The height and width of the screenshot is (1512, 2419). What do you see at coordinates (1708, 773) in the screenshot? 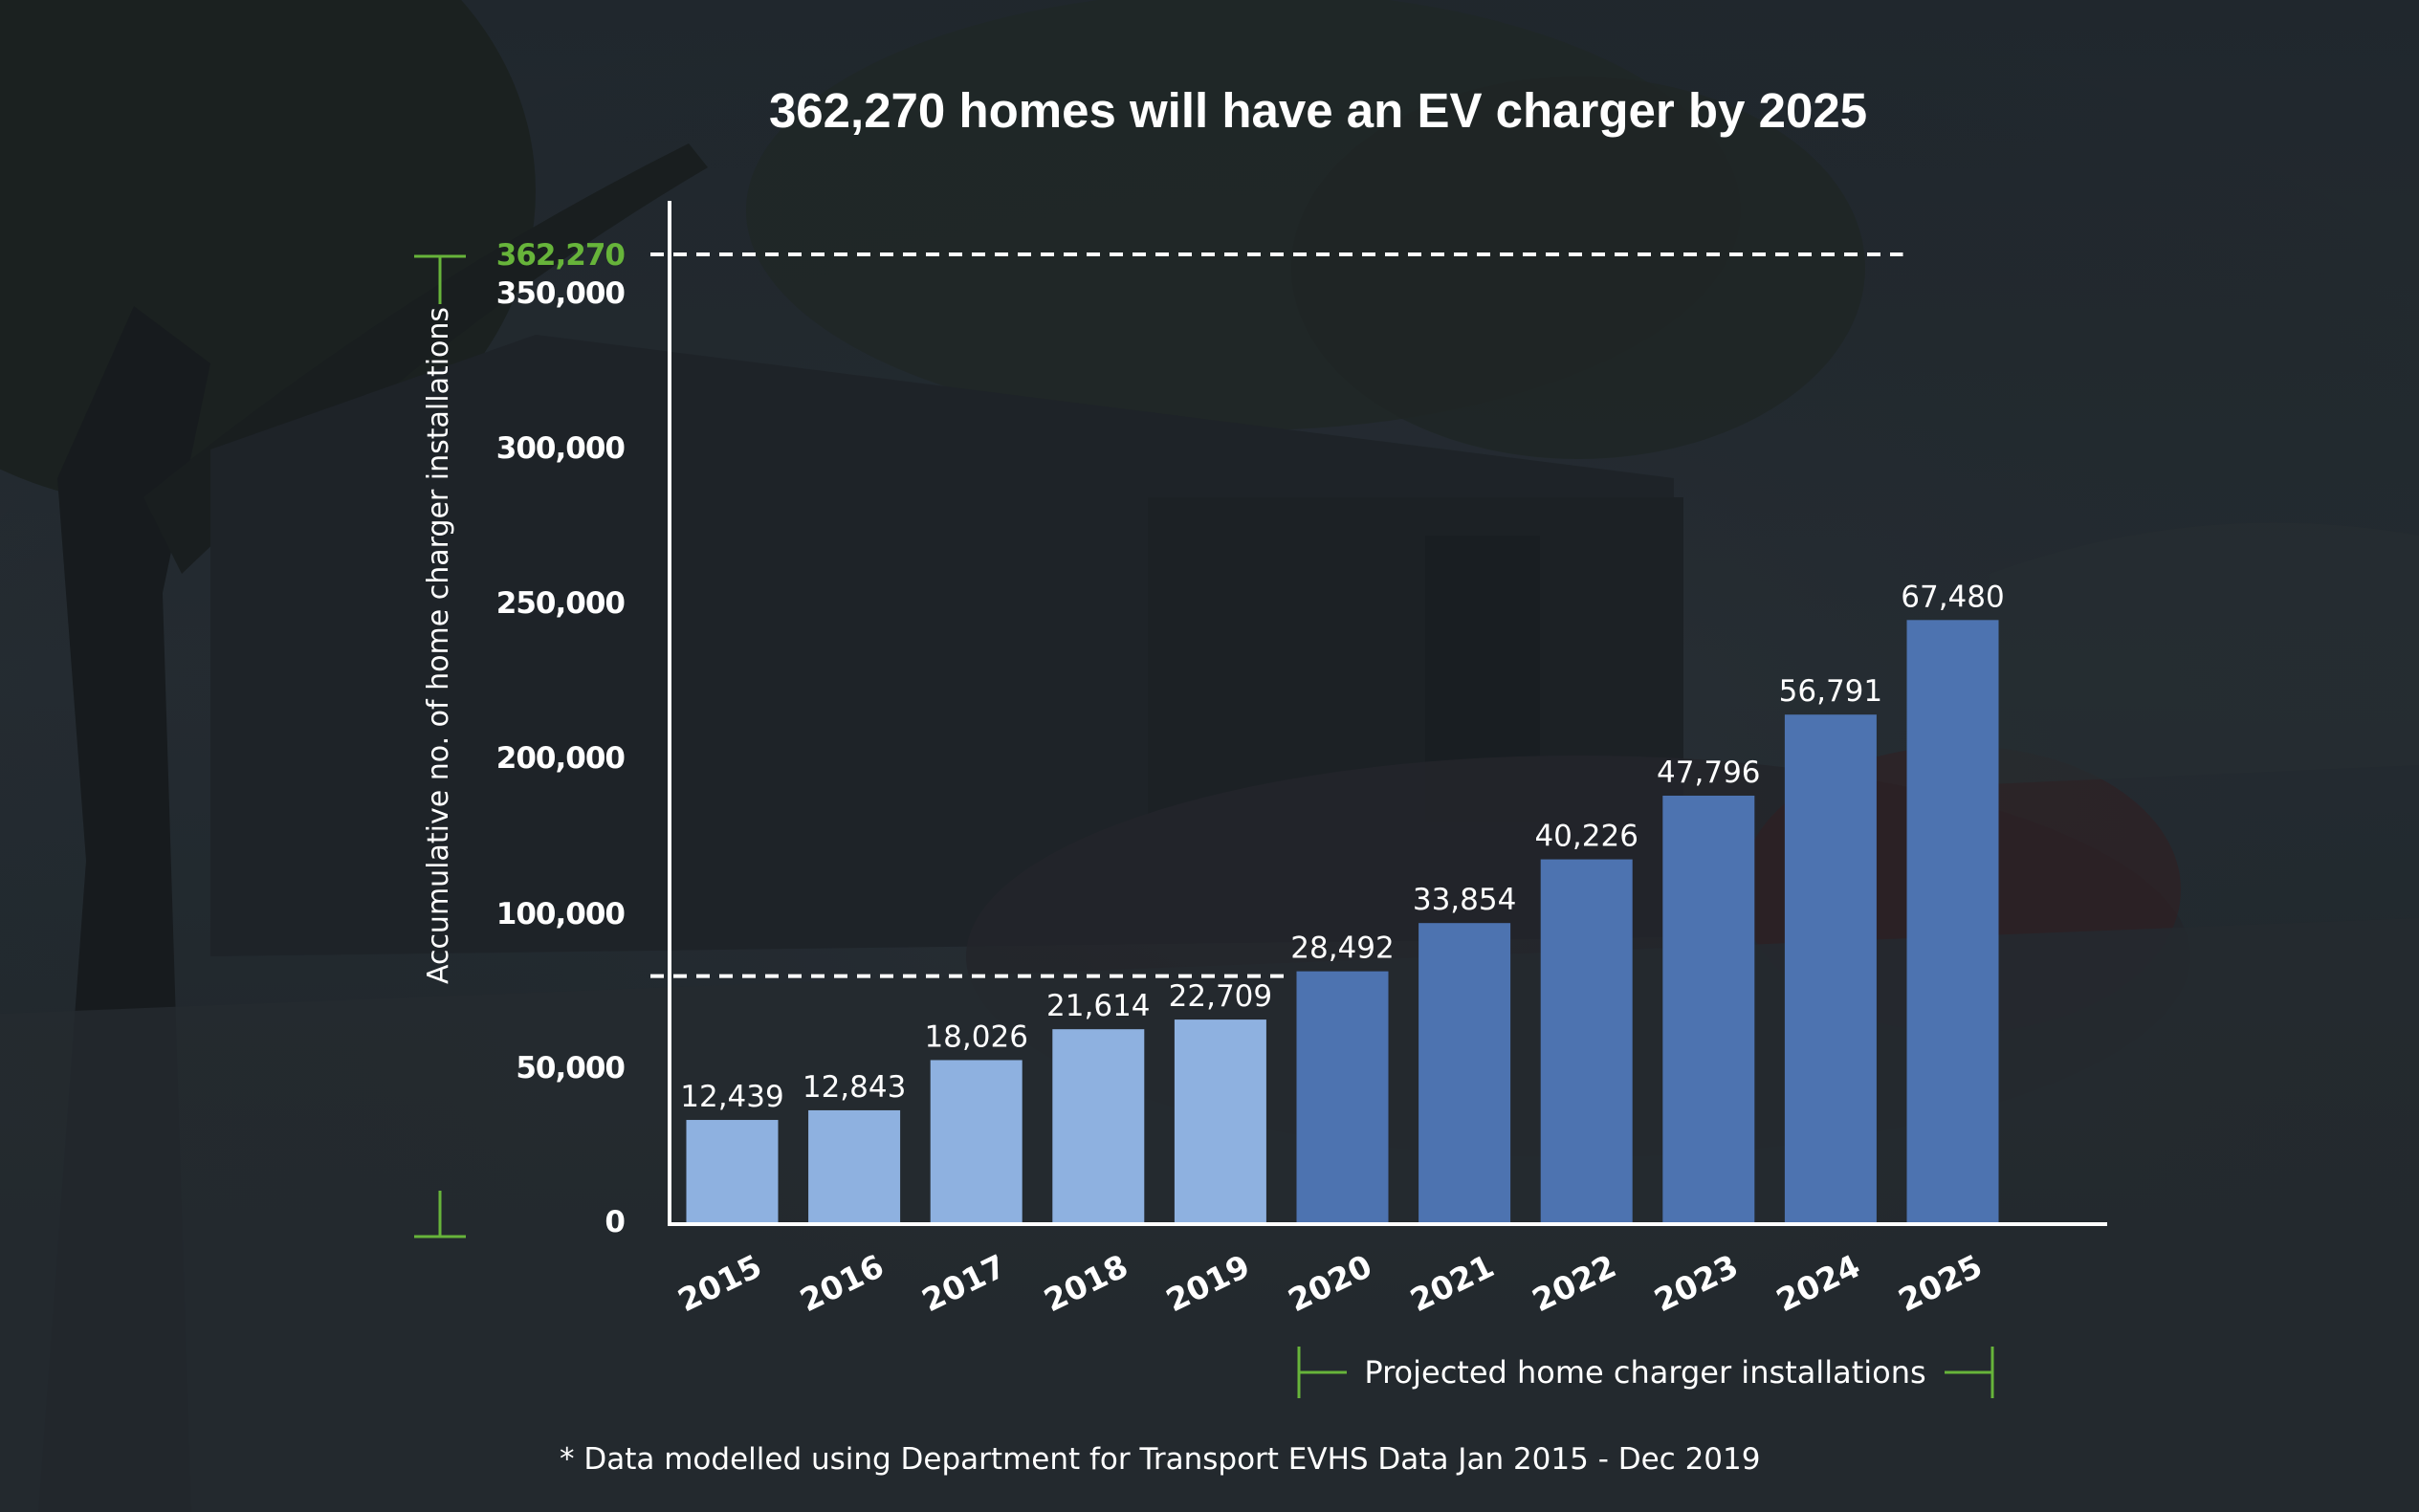
I see `data-label-2023: 47,796` at bounding box center [1708, 773].